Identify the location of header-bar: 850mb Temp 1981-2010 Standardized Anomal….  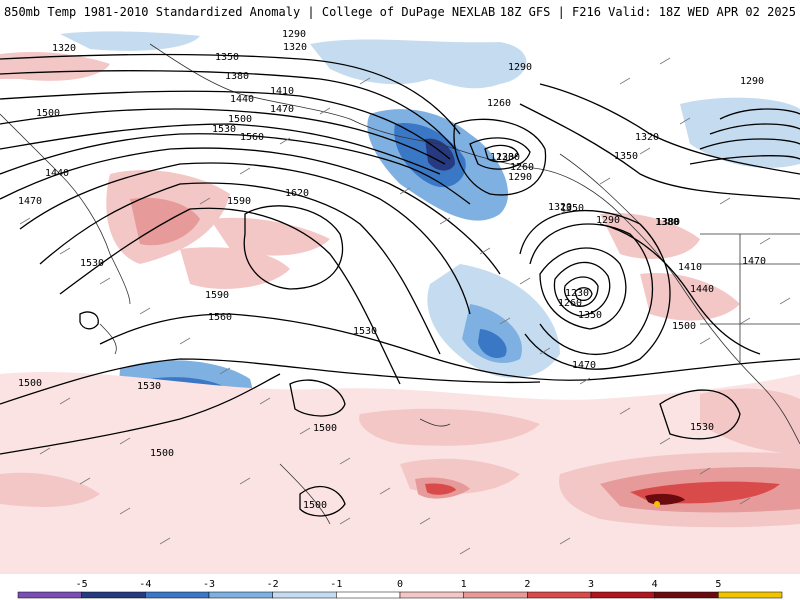
(400, 12).